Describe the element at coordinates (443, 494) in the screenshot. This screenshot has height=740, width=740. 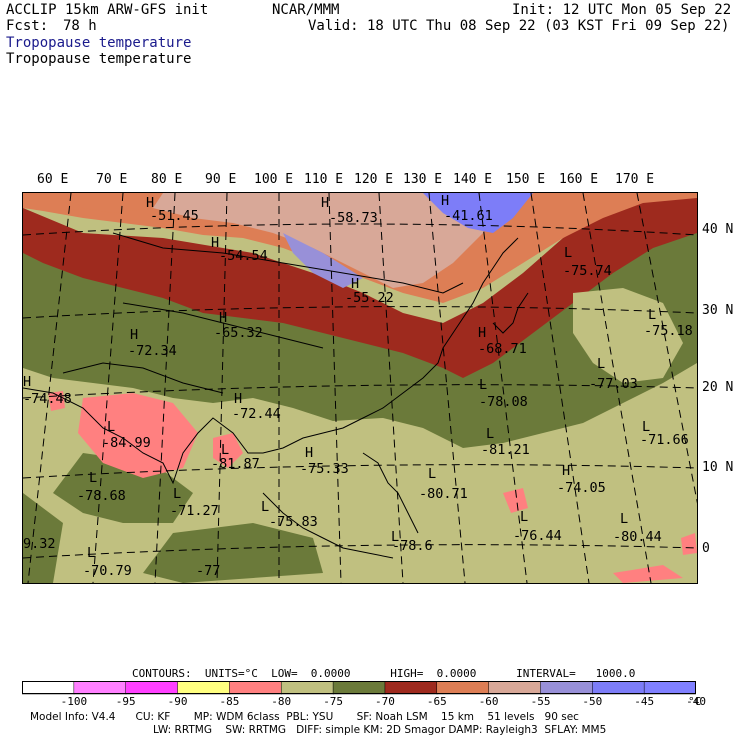
I see `center-value: -80.71` at that location.